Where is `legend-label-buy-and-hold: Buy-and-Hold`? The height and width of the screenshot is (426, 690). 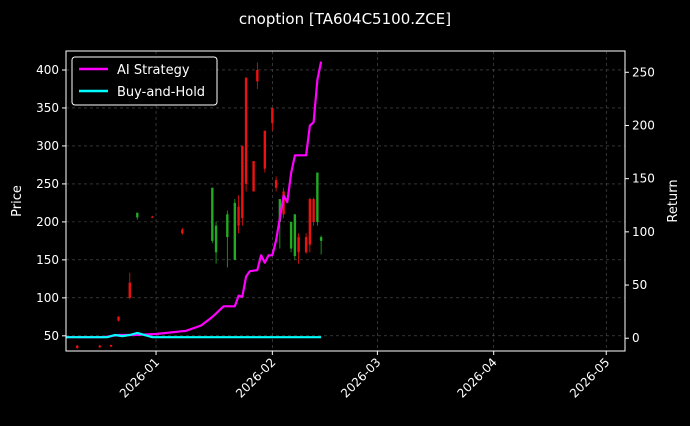
legend-label-buy-and-hold: Buy-and-Hold is located at coordinates (161, 92).